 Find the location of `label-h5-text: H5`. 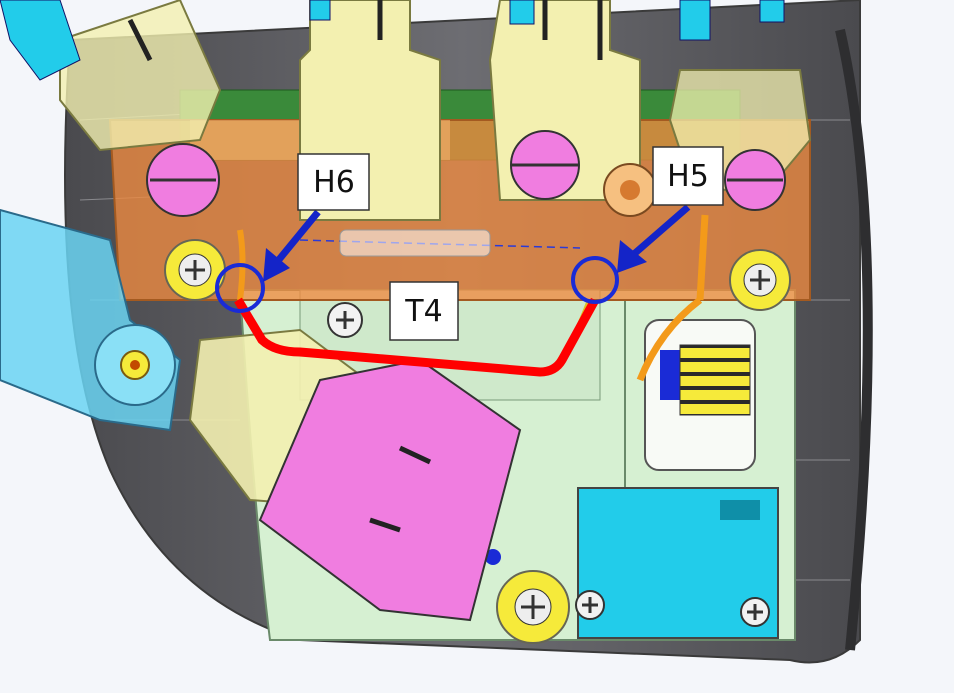

label-h5-text: H5 is located at coordinates (688, 176).